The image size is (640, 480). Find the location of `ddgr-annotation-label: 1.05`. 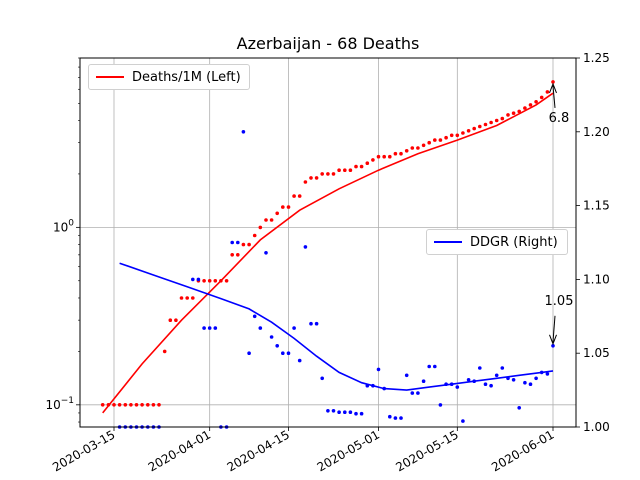

ddgr-annotation-label: 1.05 is located at coordinates (559, 301).